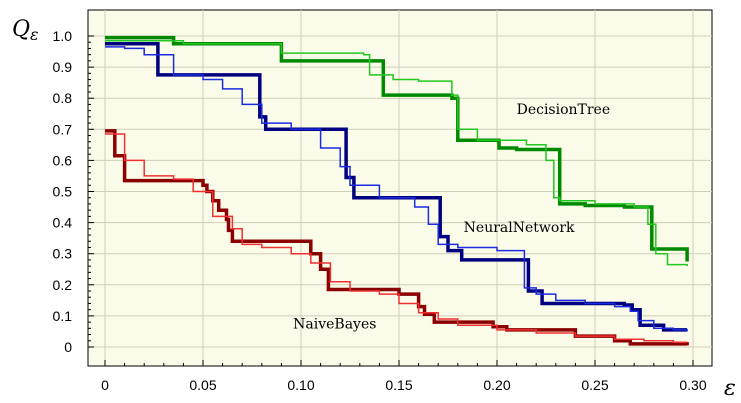  I want to click on x-tick-label: 0.10, so click(300, 385).